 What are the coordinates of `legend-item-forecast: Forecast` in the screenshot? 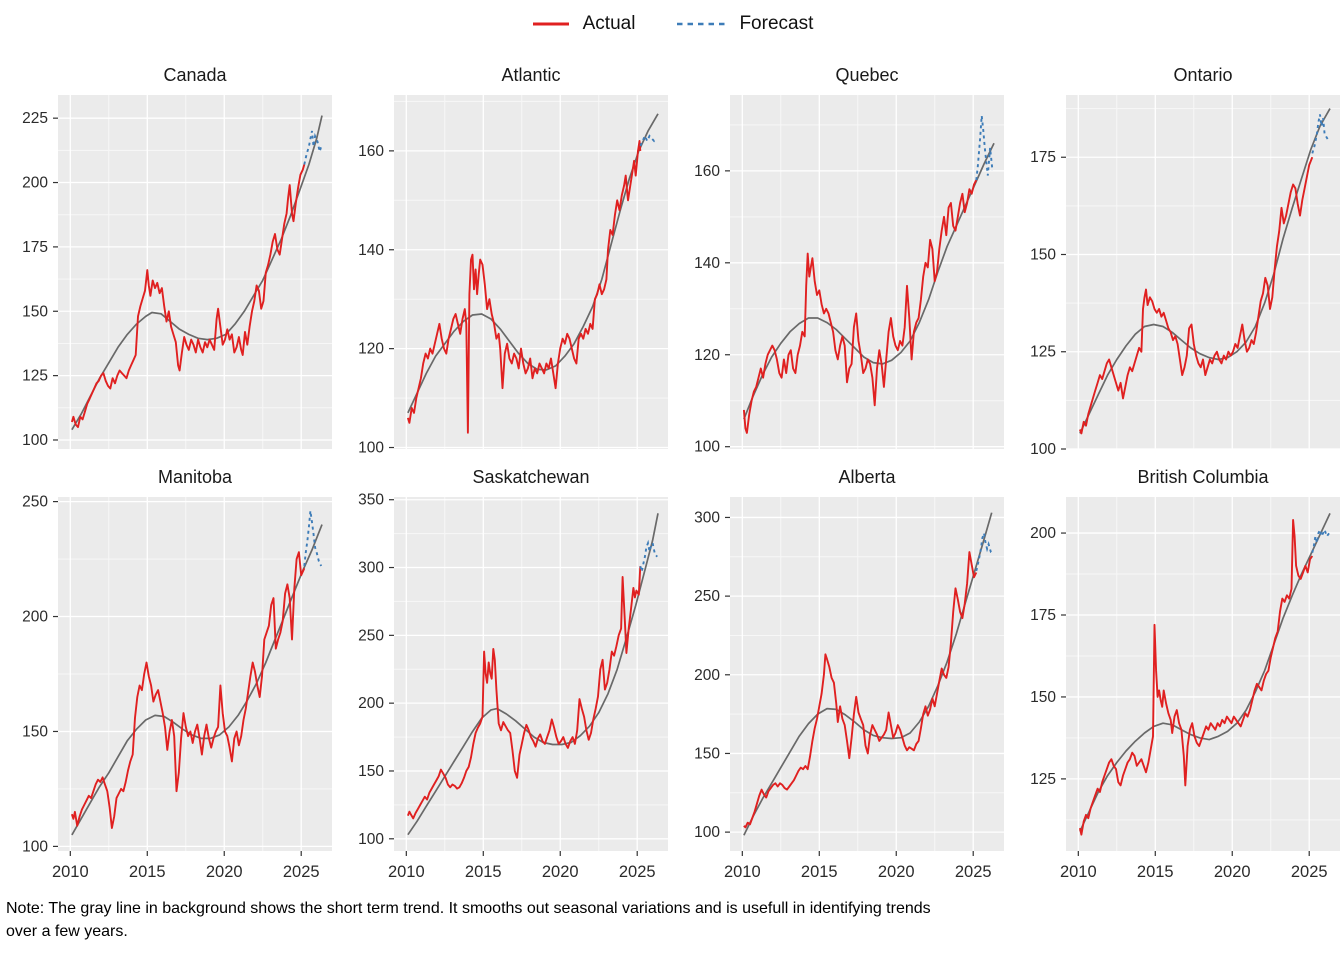 It's located at (744, 24).